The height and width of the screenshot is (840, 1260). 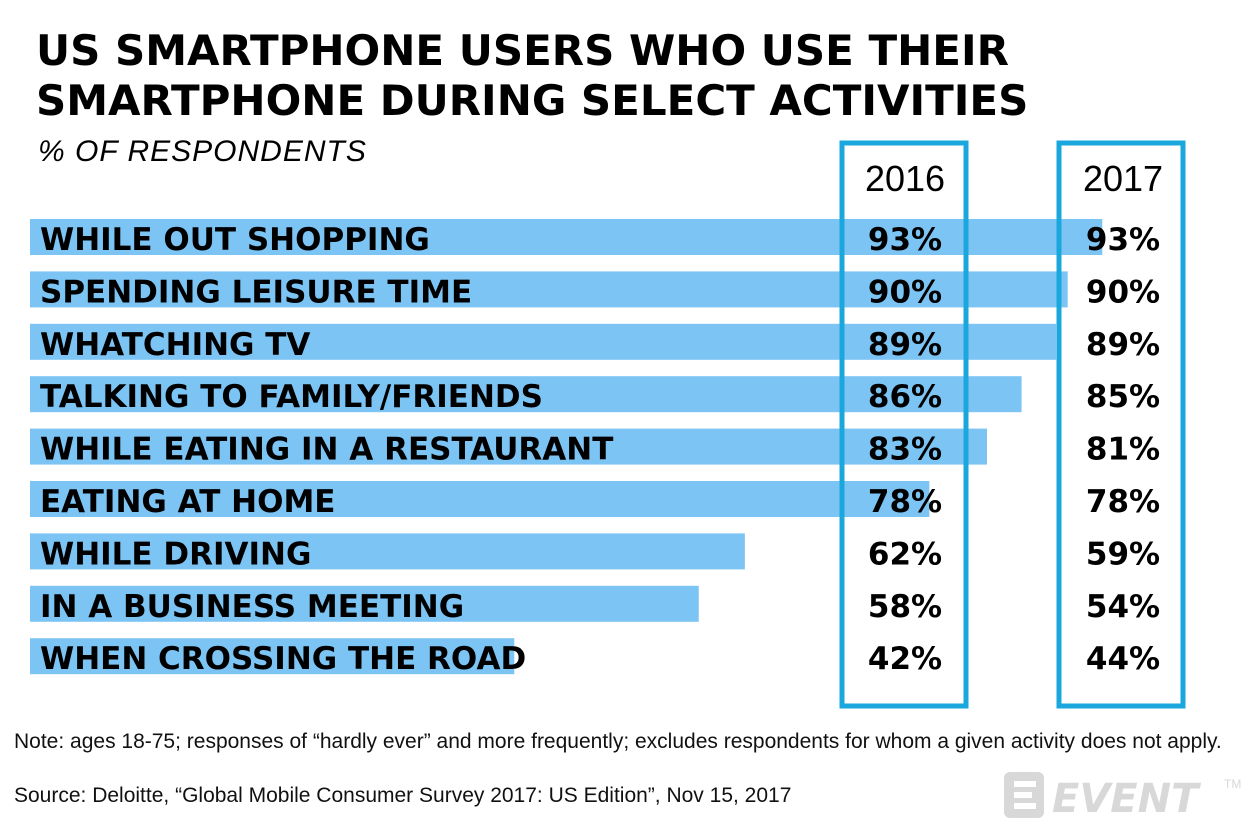 I want to click on column-header-2017: 2017, so click(x=1123, y=178).